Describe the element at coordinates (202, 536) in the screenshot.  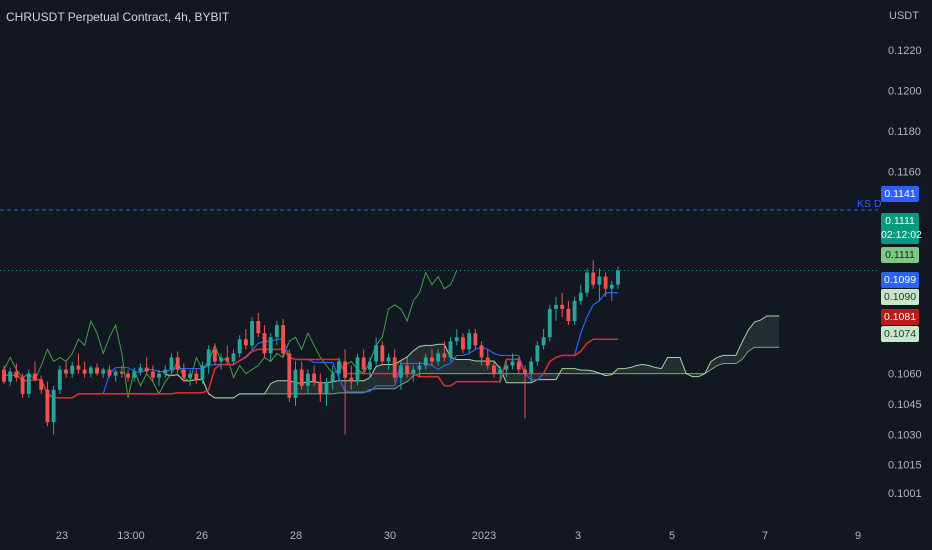
I see `x-tick-label: 26` at that location.